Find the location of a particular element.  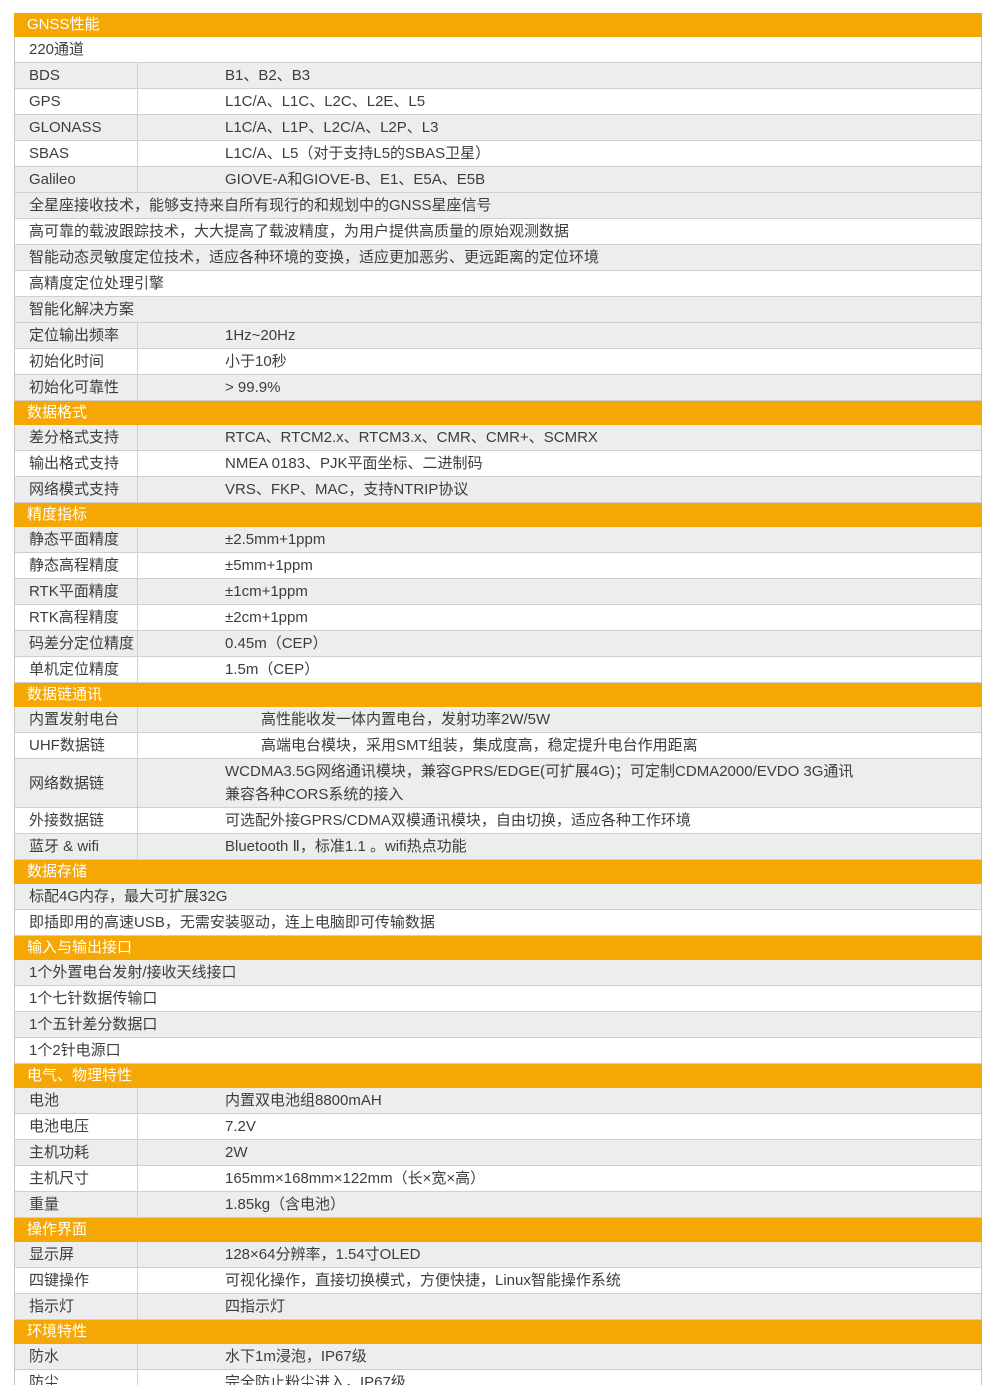

spec-label: 指示灯 is located at coordinates (76, 1306).